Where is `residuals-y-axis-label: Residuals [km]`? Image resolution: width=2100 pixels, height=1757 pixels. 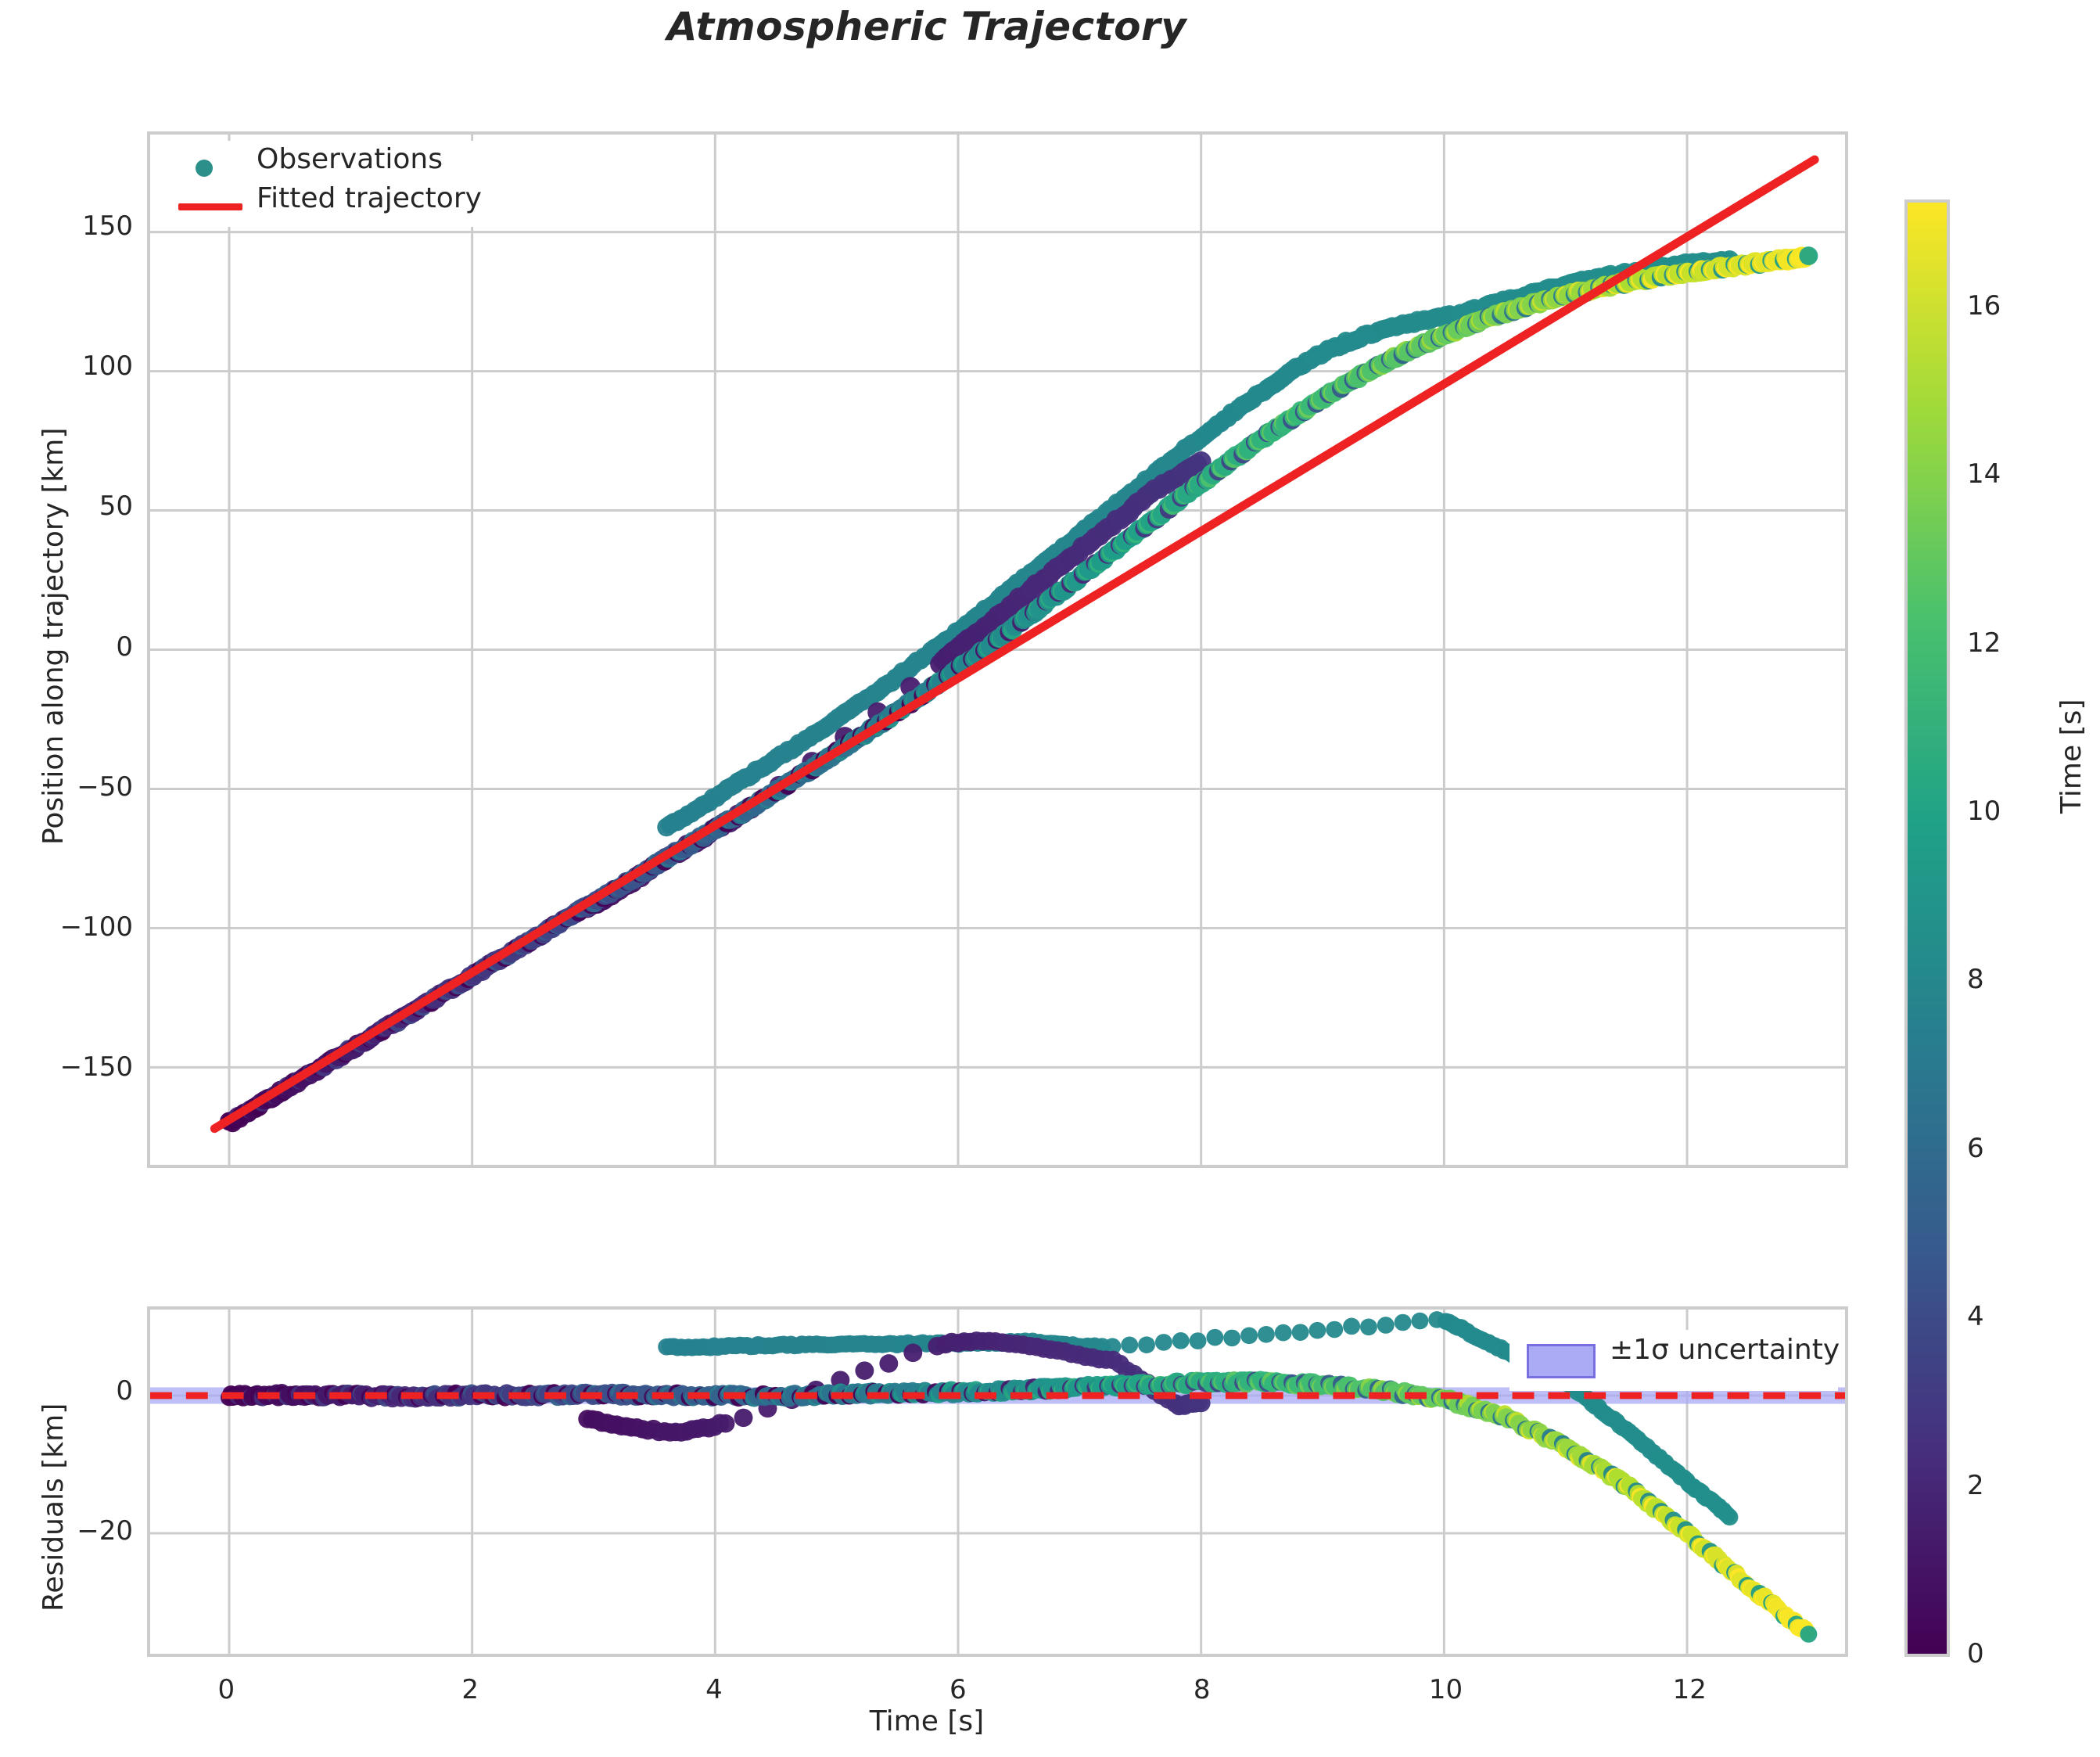 residuals-y-axis-label: Residuals [km] is located at coordinates (54, 1507).